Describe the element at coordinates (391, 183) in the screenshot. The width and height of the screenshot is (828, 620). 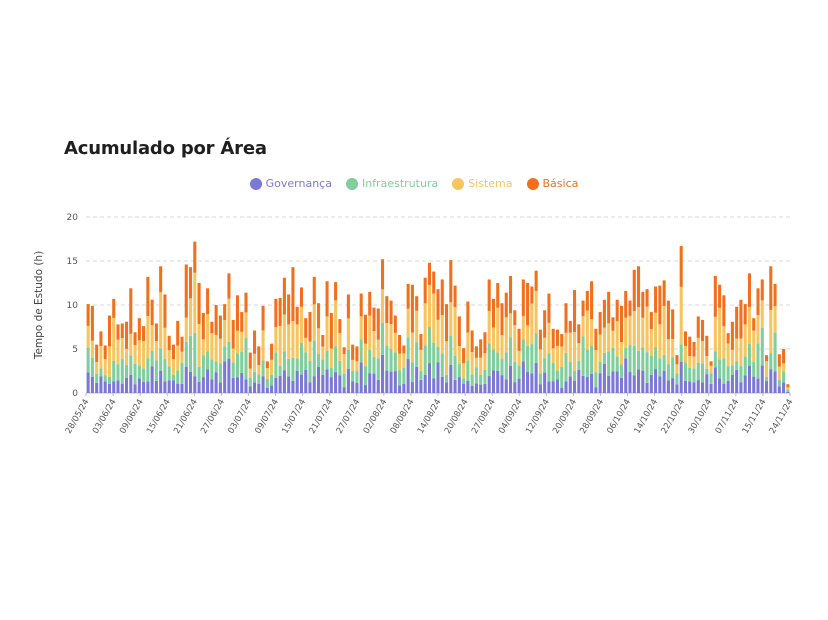
I see `legend-item-infraestrutura: Infraestrutura` at that location.